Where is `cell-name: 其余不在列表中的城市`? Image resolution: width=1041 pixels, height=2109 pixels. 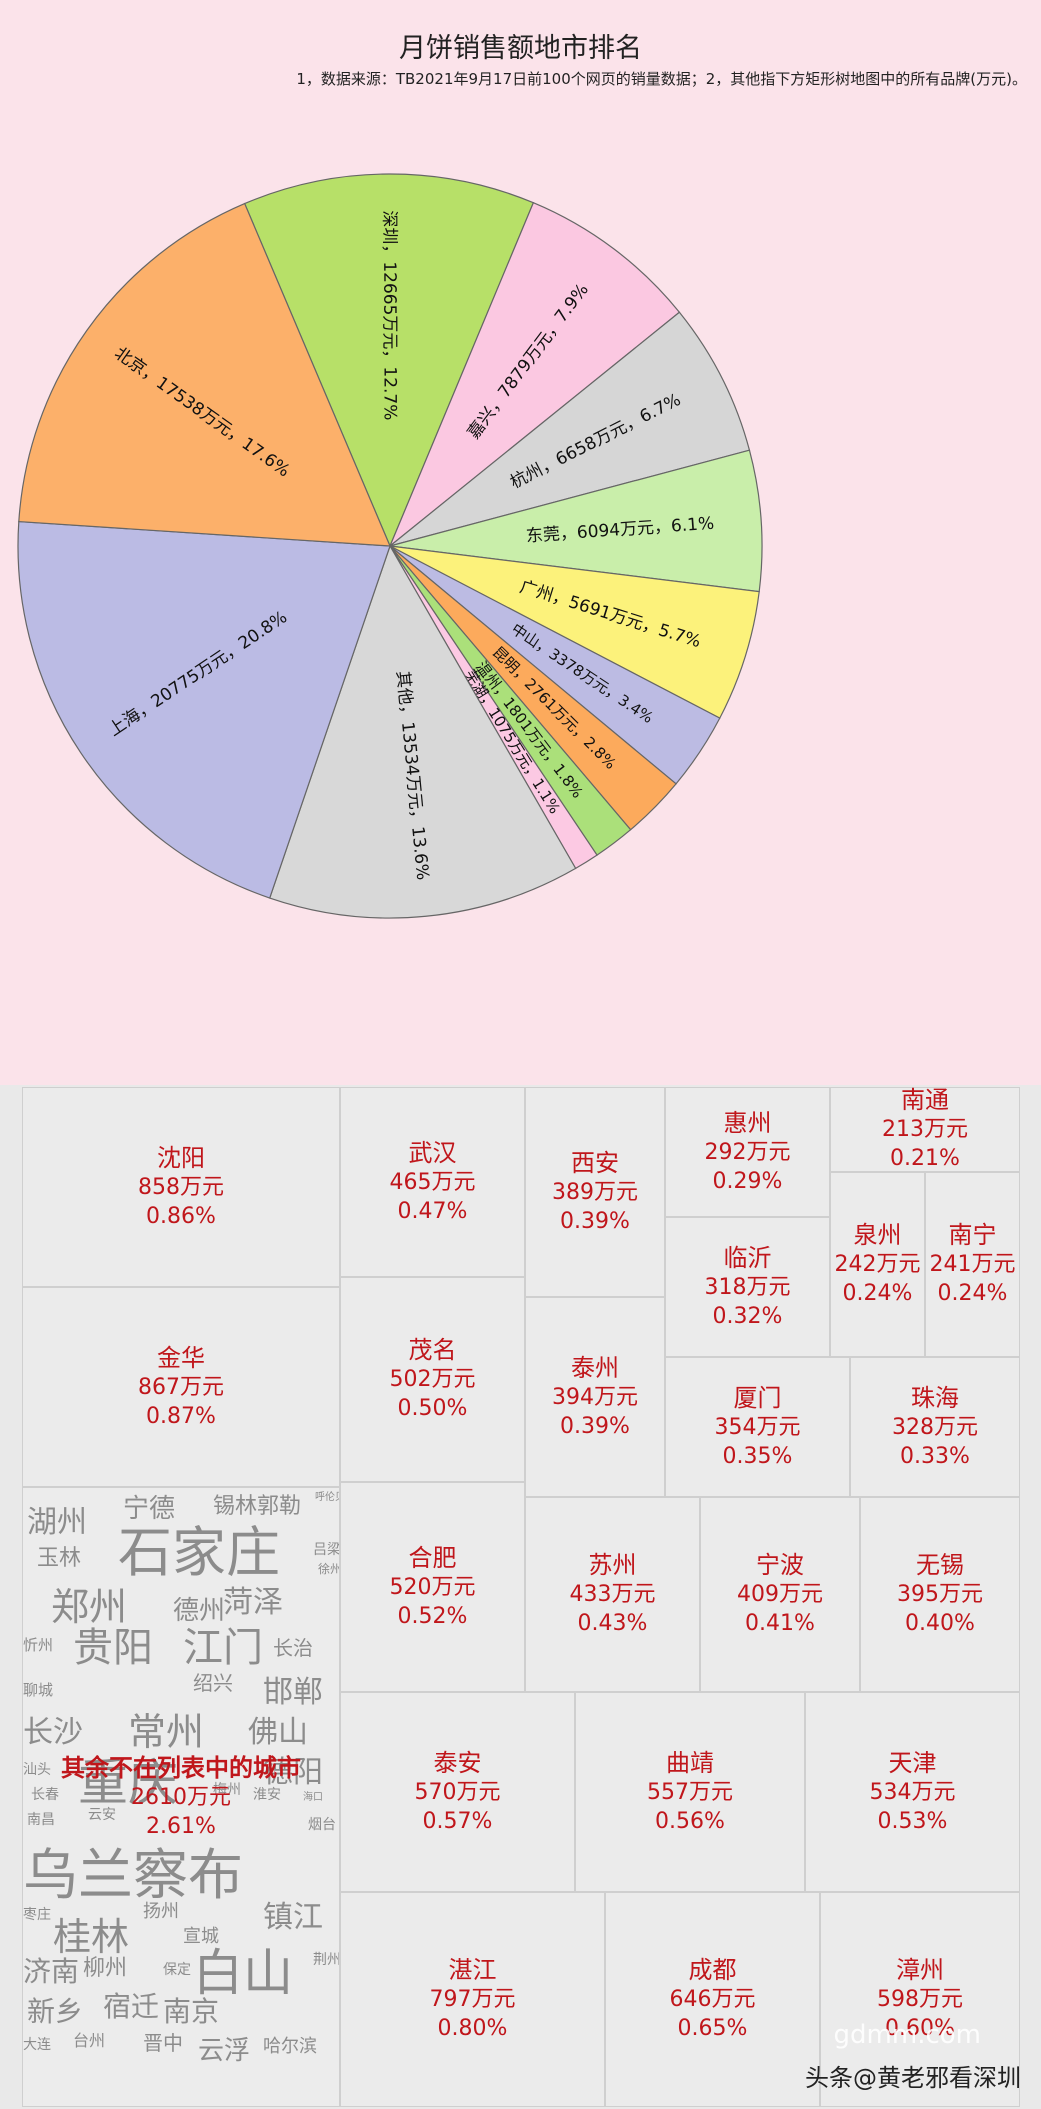 cell-name: 其余不在列表中的城市 is located at coordinates (181, 1767).